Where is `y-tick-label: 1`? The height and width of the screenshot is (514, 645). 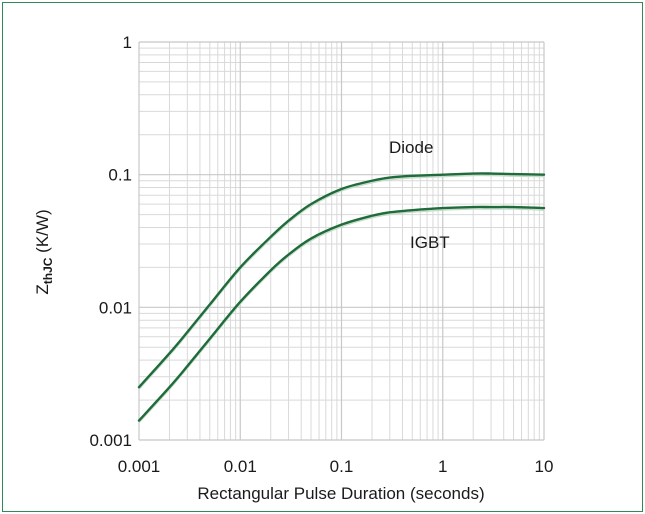 y-tick-label: 1 is located at coordinates (127, 42).